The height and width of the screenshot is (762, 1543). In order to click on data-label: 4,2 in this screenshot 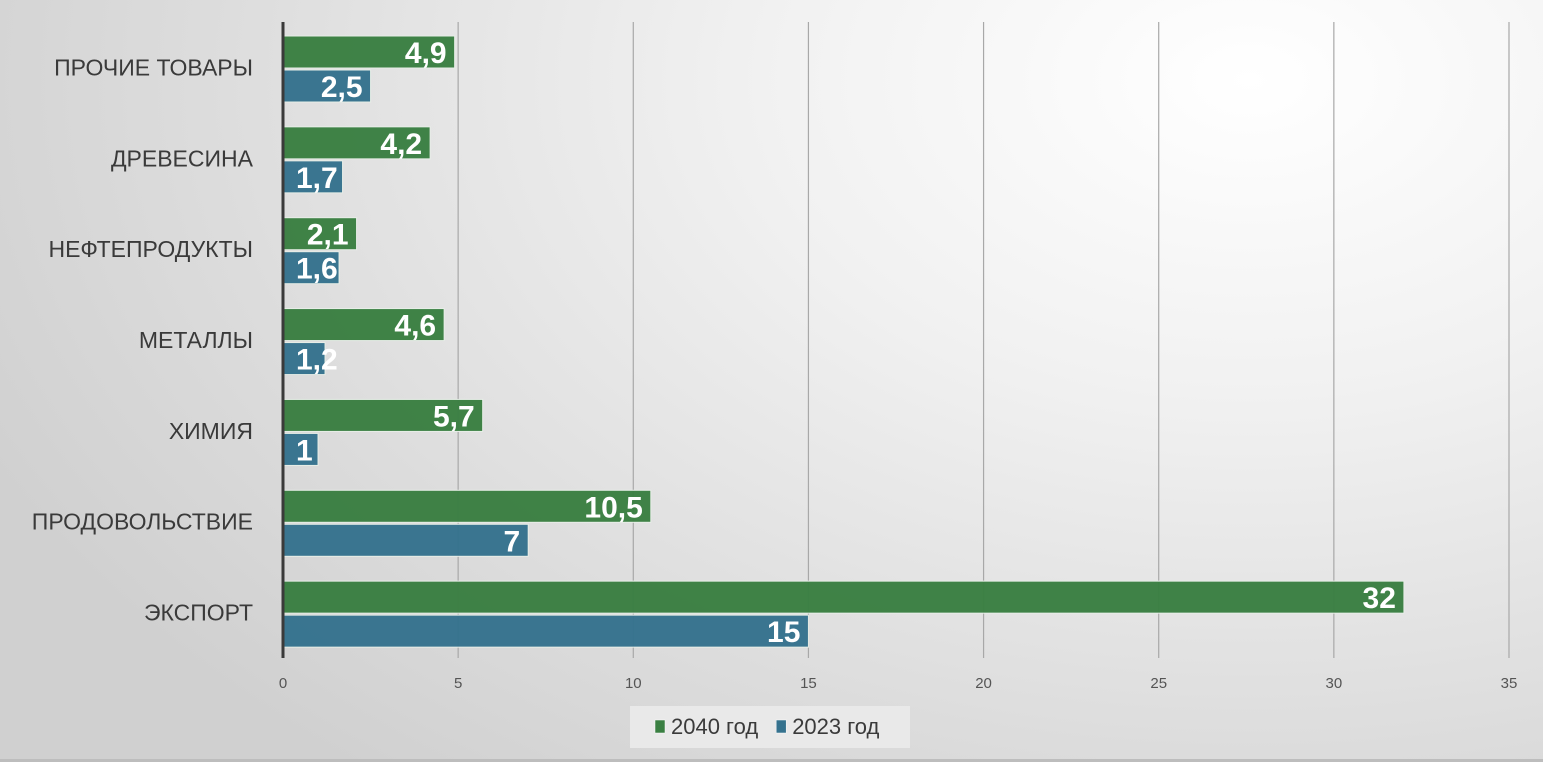, I will do `click(401, 144)`.